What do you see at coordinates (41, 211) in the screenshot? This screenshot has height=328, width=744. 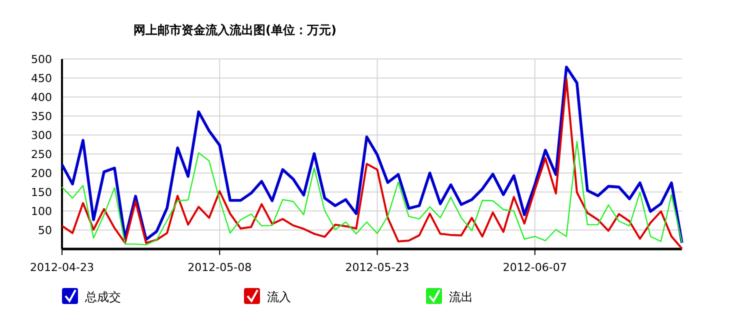 I see `y-tick-label: 100` at bounding box center [41, 211].